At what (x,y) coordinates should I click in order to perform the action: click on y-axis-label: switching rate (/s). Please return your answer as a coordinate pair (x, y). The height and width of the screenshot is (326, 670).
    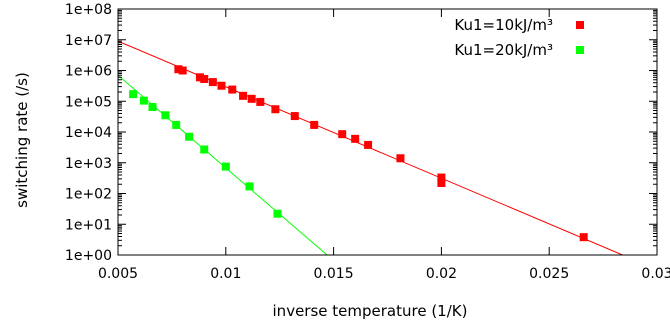
    Looking at the image, I should click on (22, 140).